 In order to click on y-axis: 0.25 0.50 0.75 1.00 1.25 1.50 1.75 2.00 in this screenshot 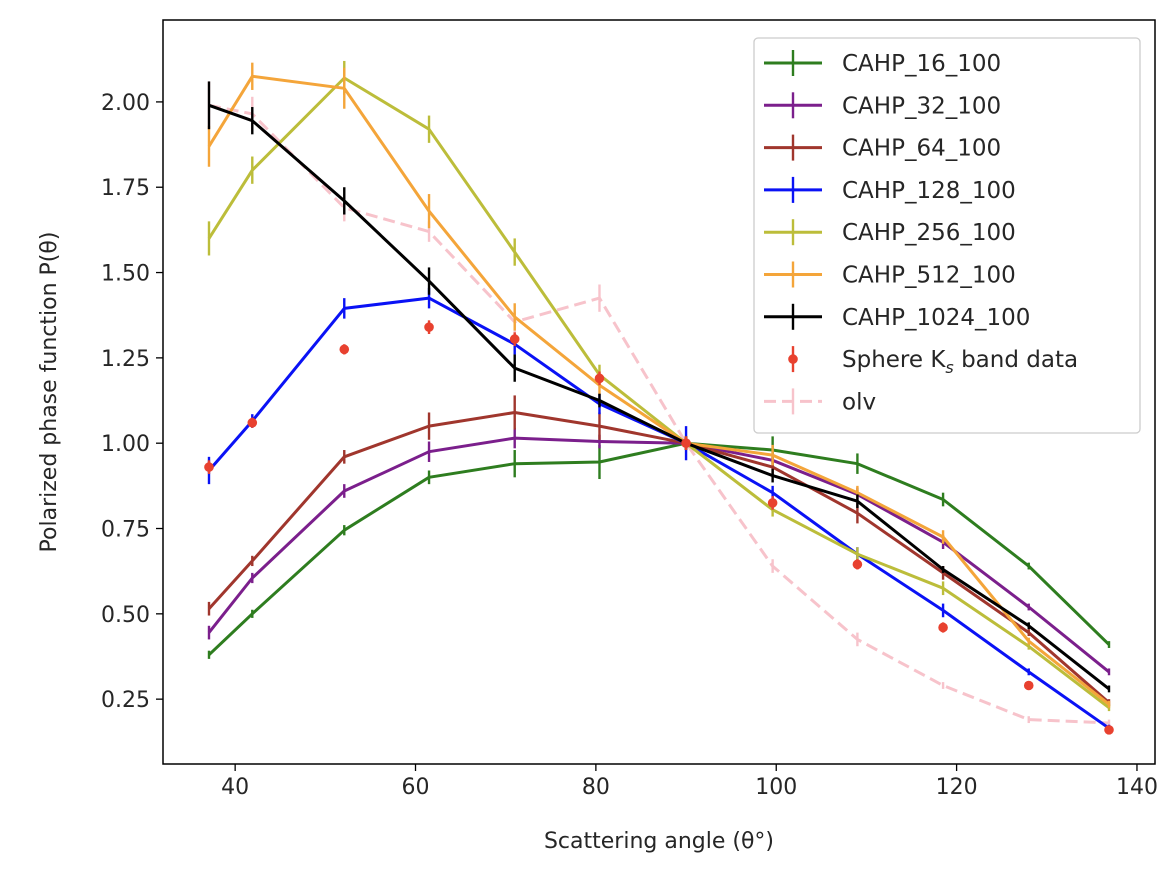, I will do `click(132, 402)`.